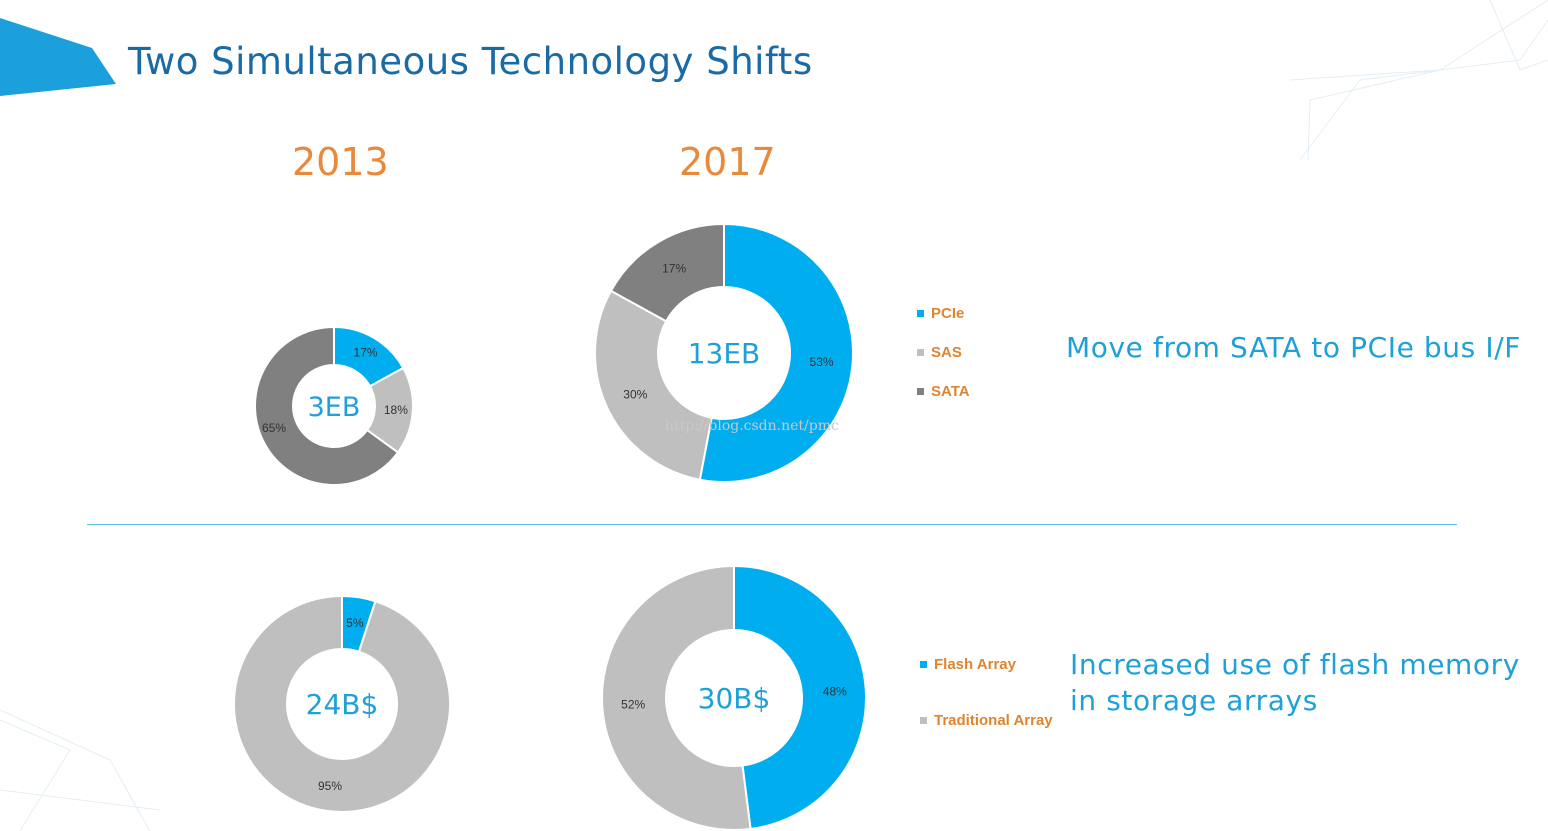 The image size is (1548, 831). I want to click on legend-item-pcie: PCIe, so click(943, 313).